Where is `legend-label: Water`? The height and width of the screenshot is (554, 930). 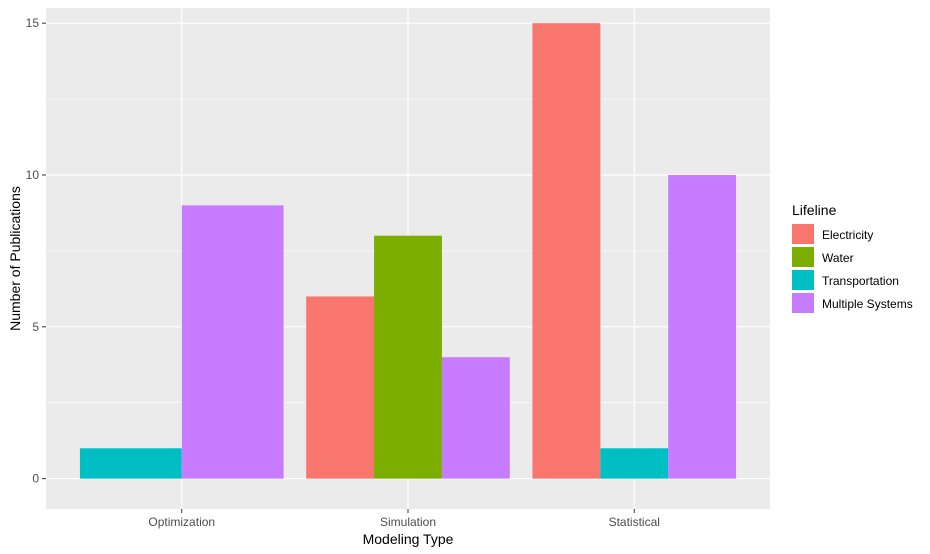 legend-label: Water is located at coordinates (838, 258).